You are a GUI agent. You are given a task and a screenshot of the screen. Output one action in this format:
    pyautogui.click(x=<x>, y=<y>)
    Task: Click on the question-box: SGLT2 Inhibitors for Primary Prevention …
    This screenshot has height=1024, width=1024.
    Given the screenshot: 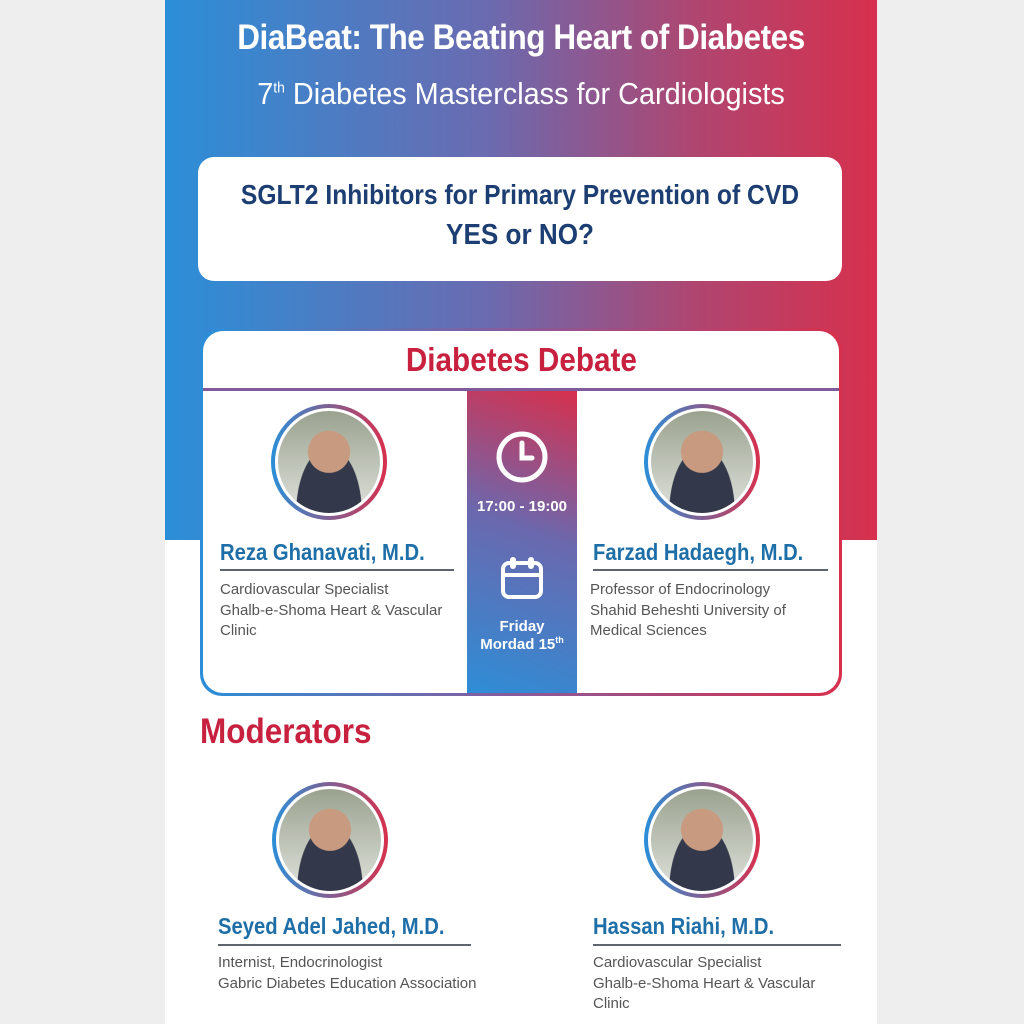 What is the action you would take?
    pyautogui.click(x=520, y=219)
    